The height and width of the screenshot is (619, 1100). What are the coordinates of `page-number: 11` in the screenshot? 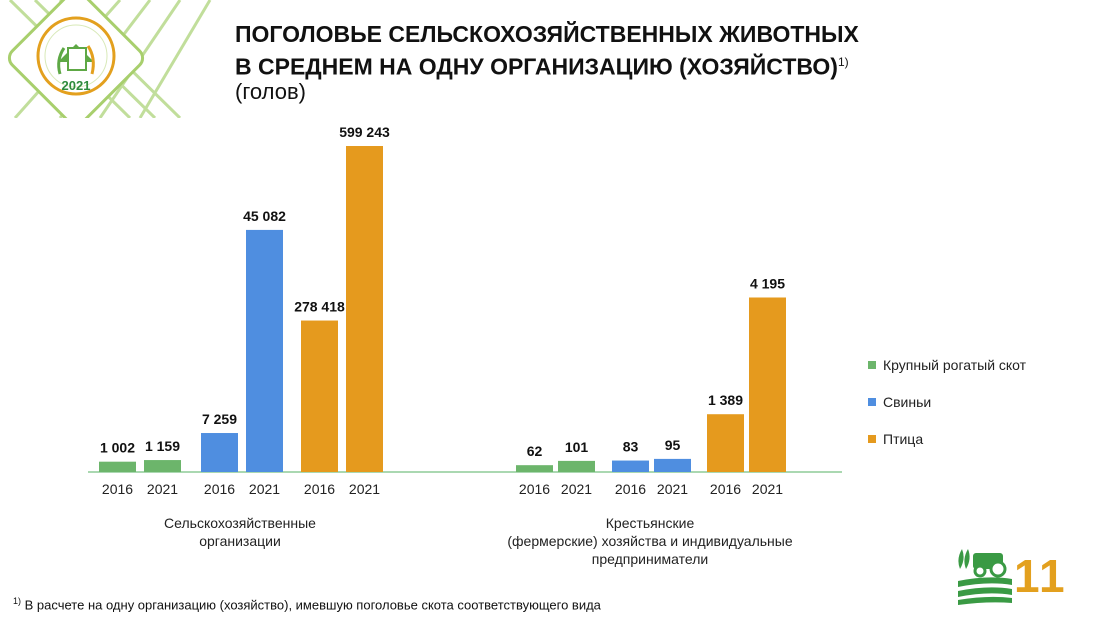 It's located at (1040, 576).